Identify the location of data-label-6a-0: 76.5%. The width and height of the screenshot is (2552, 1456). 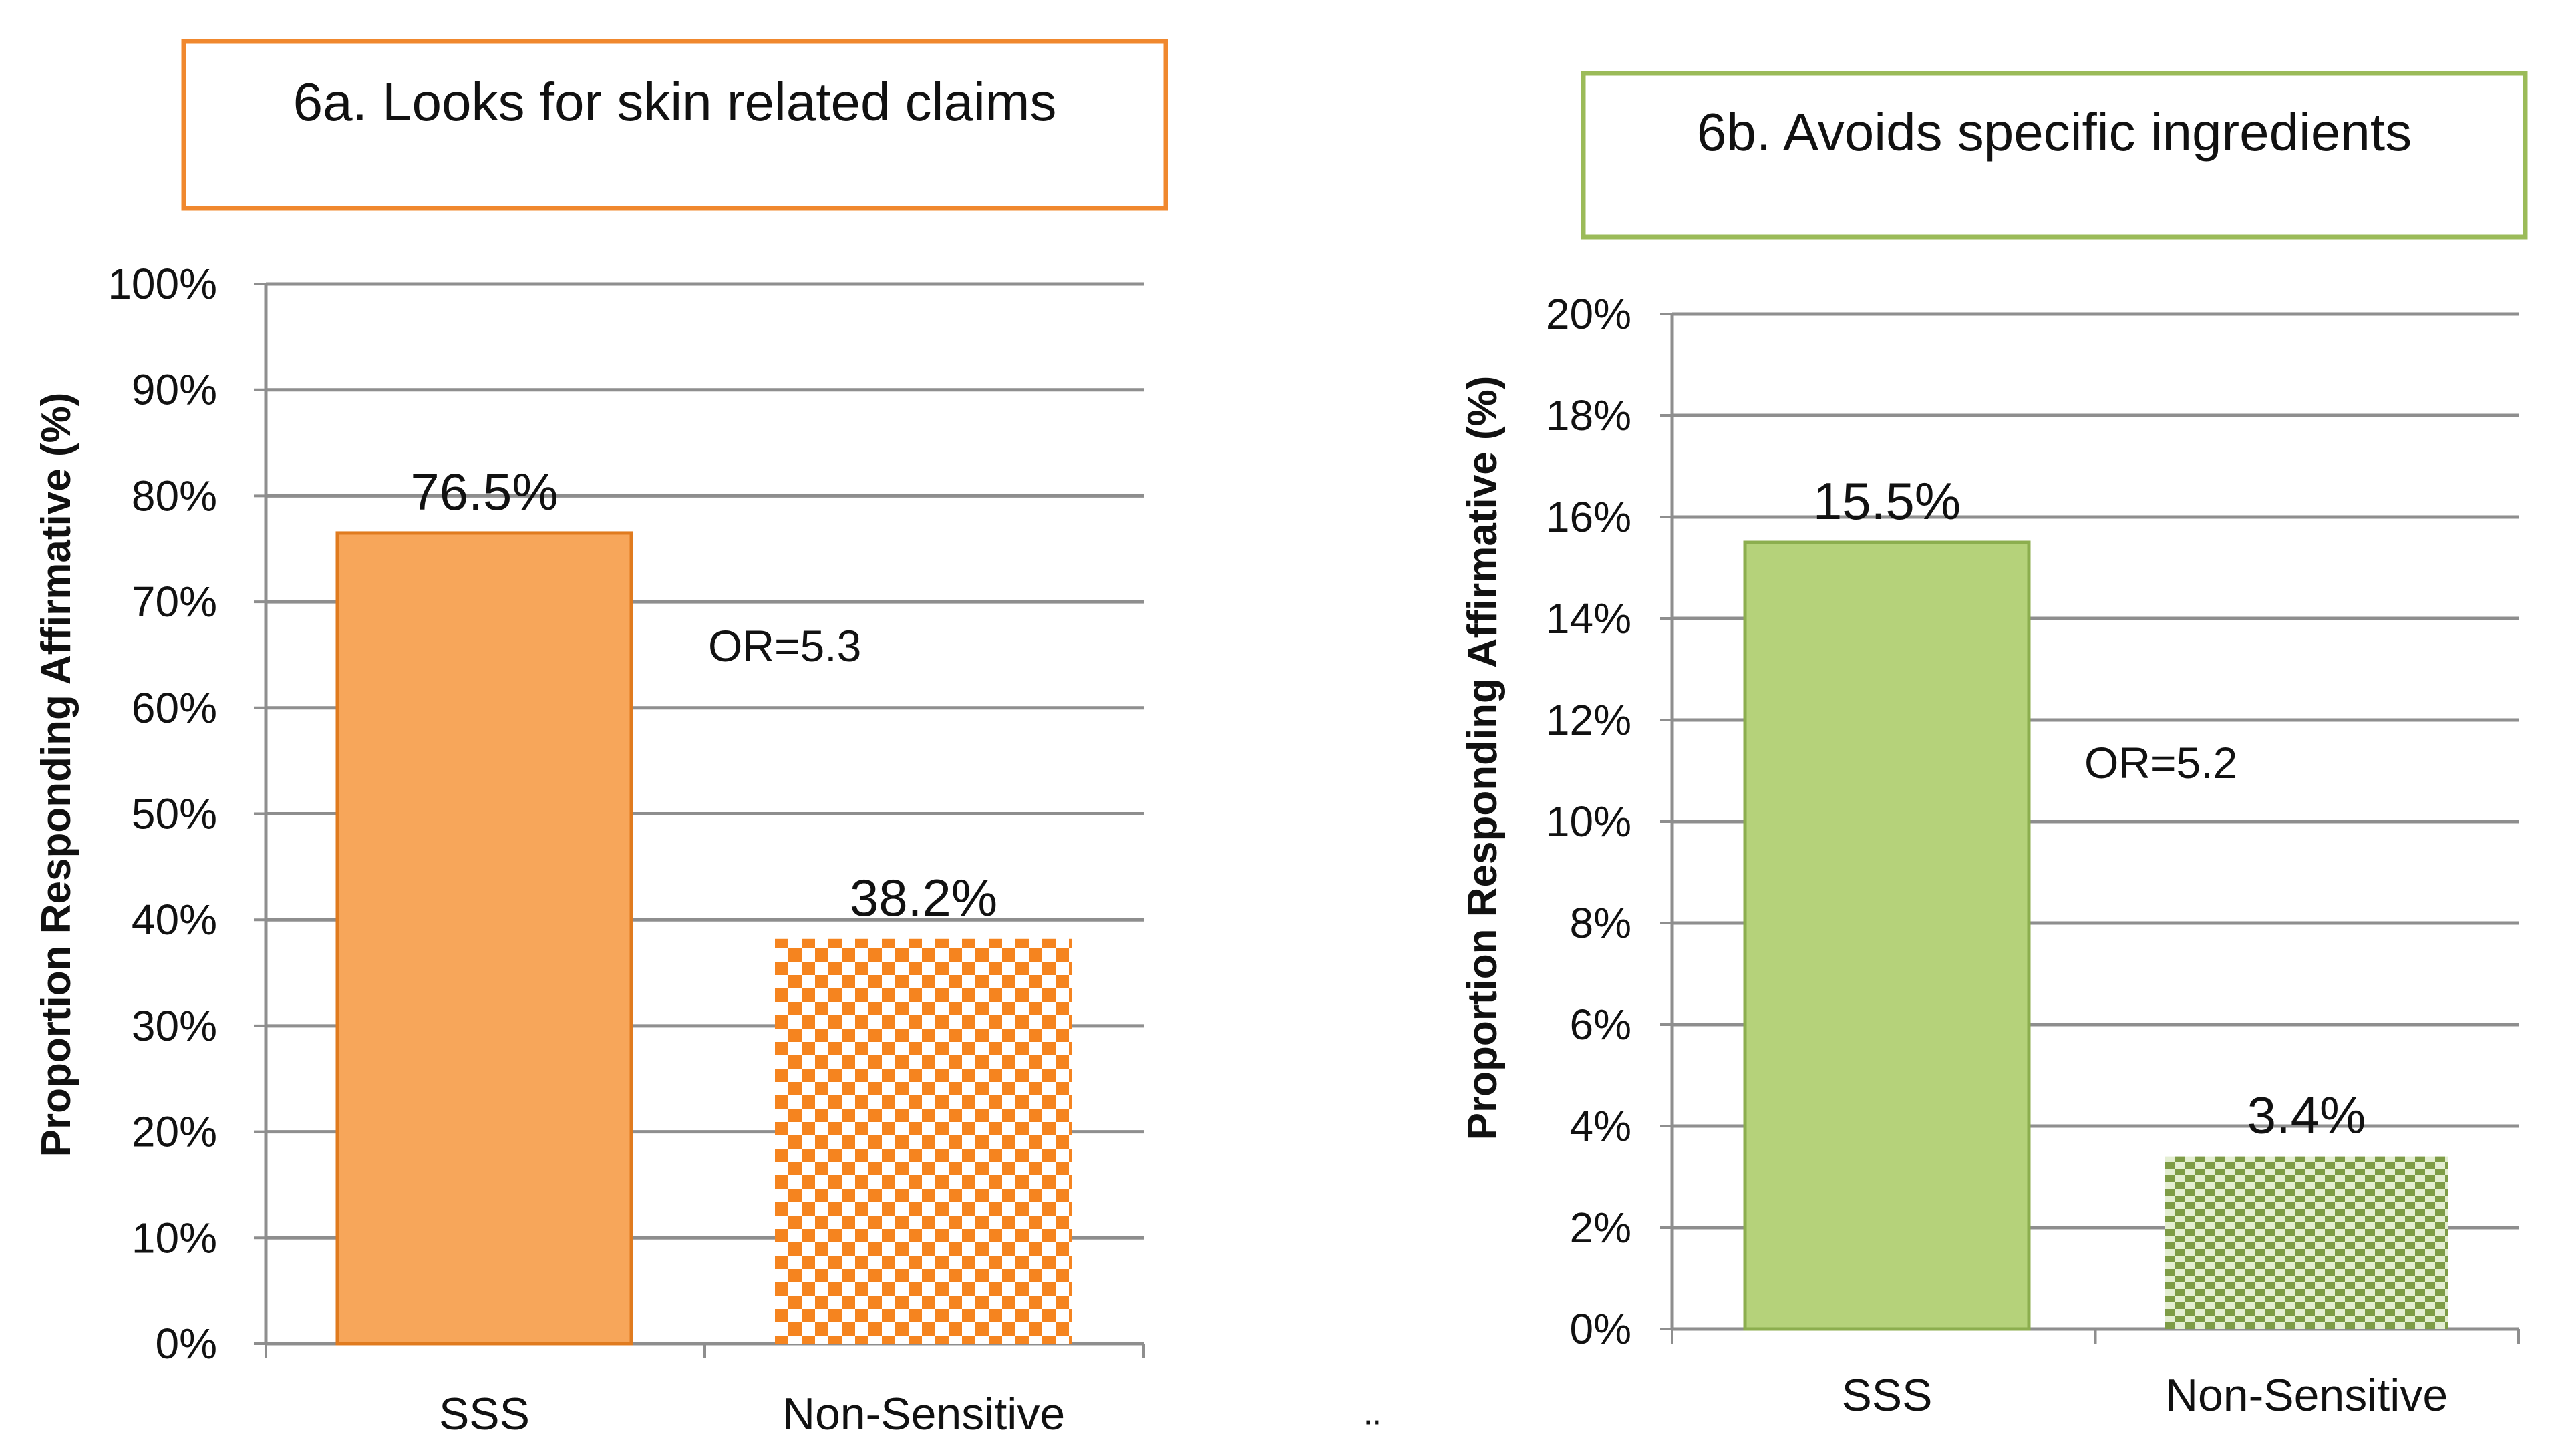
(484, 491).